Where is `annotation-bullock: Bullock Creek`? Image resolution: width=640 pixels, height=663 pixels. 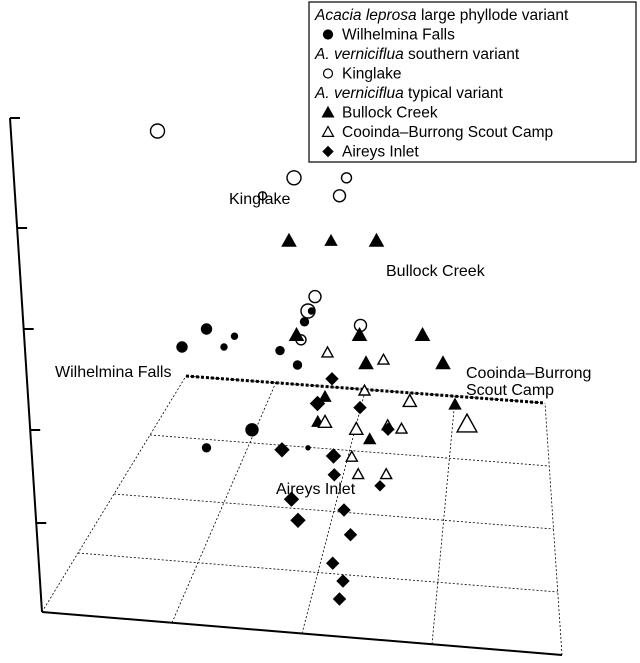
annotation-bullock: Bullock Creek is located at coordinates (436, 271).